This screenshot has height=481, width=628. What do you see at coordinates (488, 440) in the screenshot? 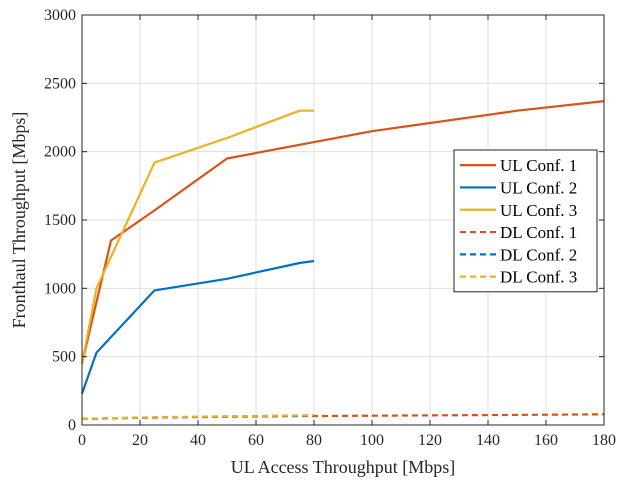
I see `x-tick-label: 140` at bounding box center [488, 440].